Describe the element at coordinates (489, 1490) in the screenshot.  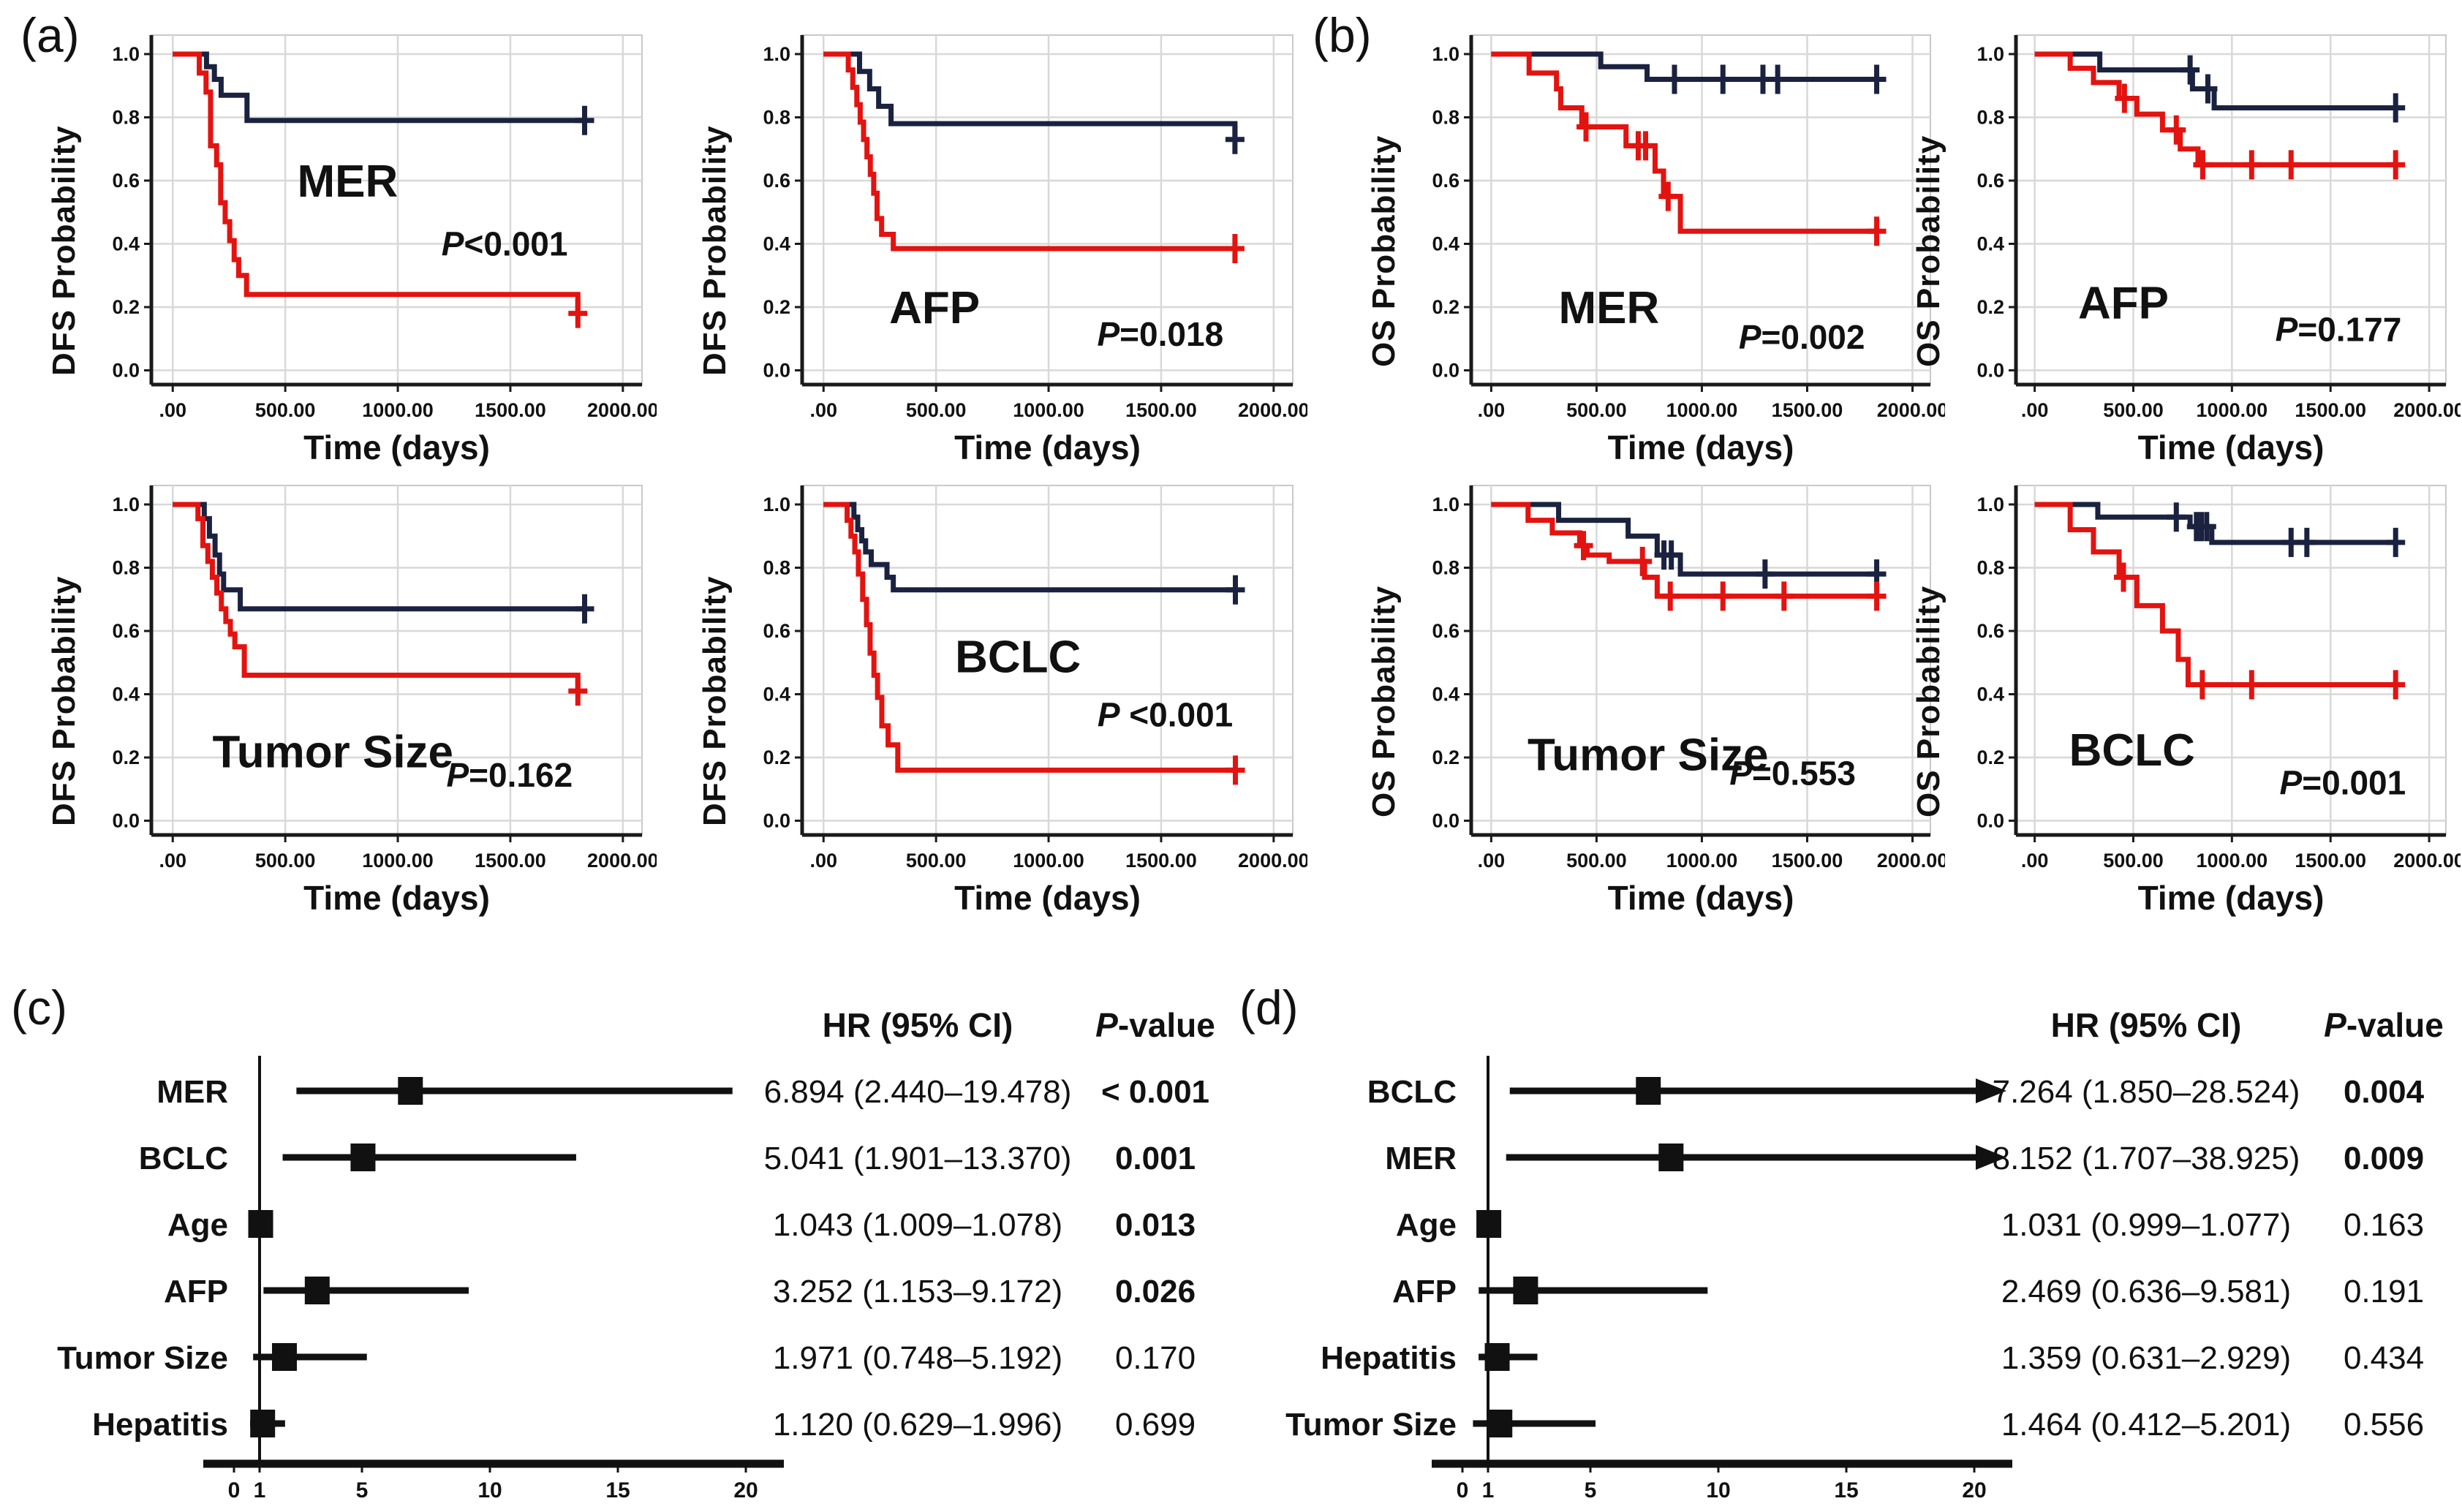
I see `svg-text: 10` at that location.